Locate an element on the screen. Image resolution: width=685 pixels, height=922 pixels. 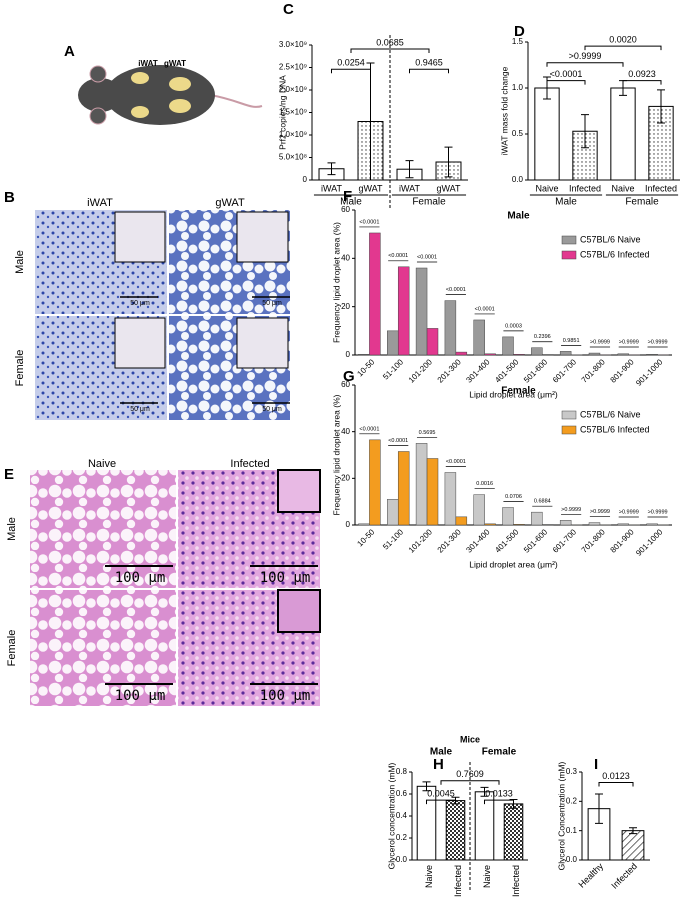
y-tick-label: 0.8 is located at coordinates (402, 771).